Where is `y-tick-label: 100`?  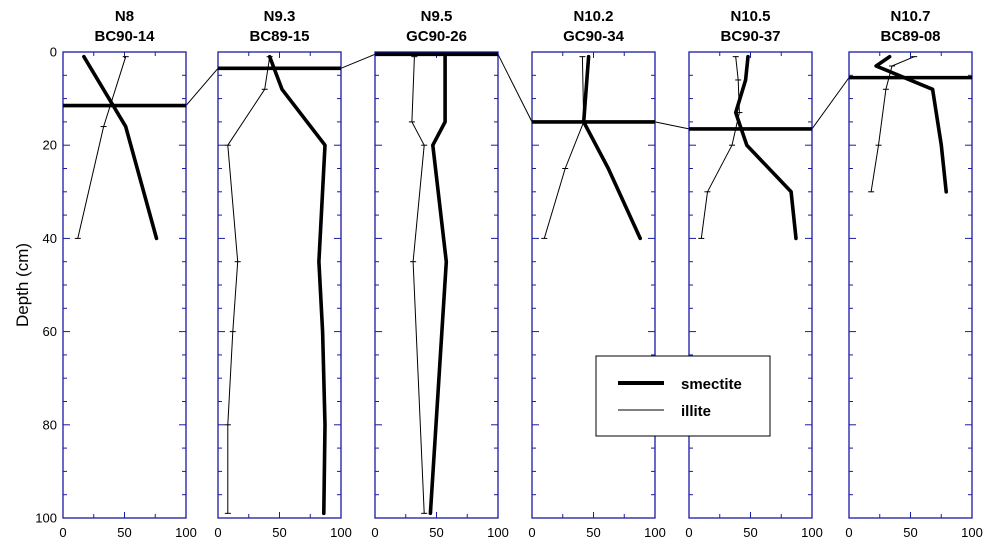 y-tick-label: 100 is located at coordinates (46, 518).